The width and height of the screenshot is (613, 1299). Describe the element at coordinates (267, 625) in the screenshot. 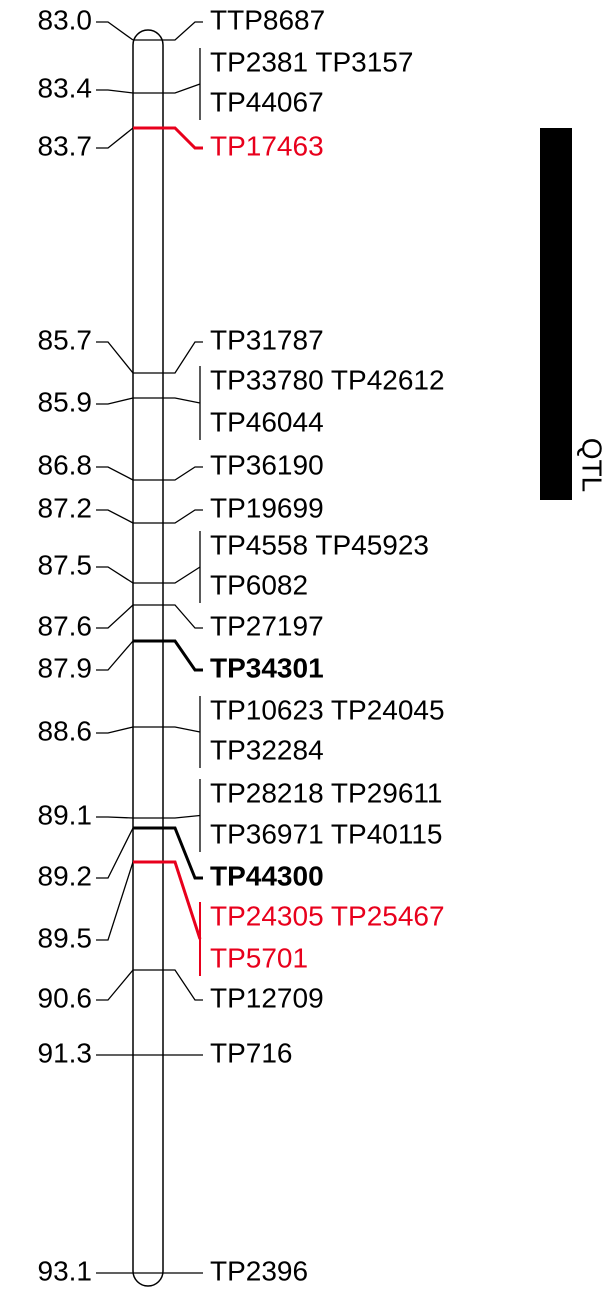

I see `marker-label: TP27197` at that location.